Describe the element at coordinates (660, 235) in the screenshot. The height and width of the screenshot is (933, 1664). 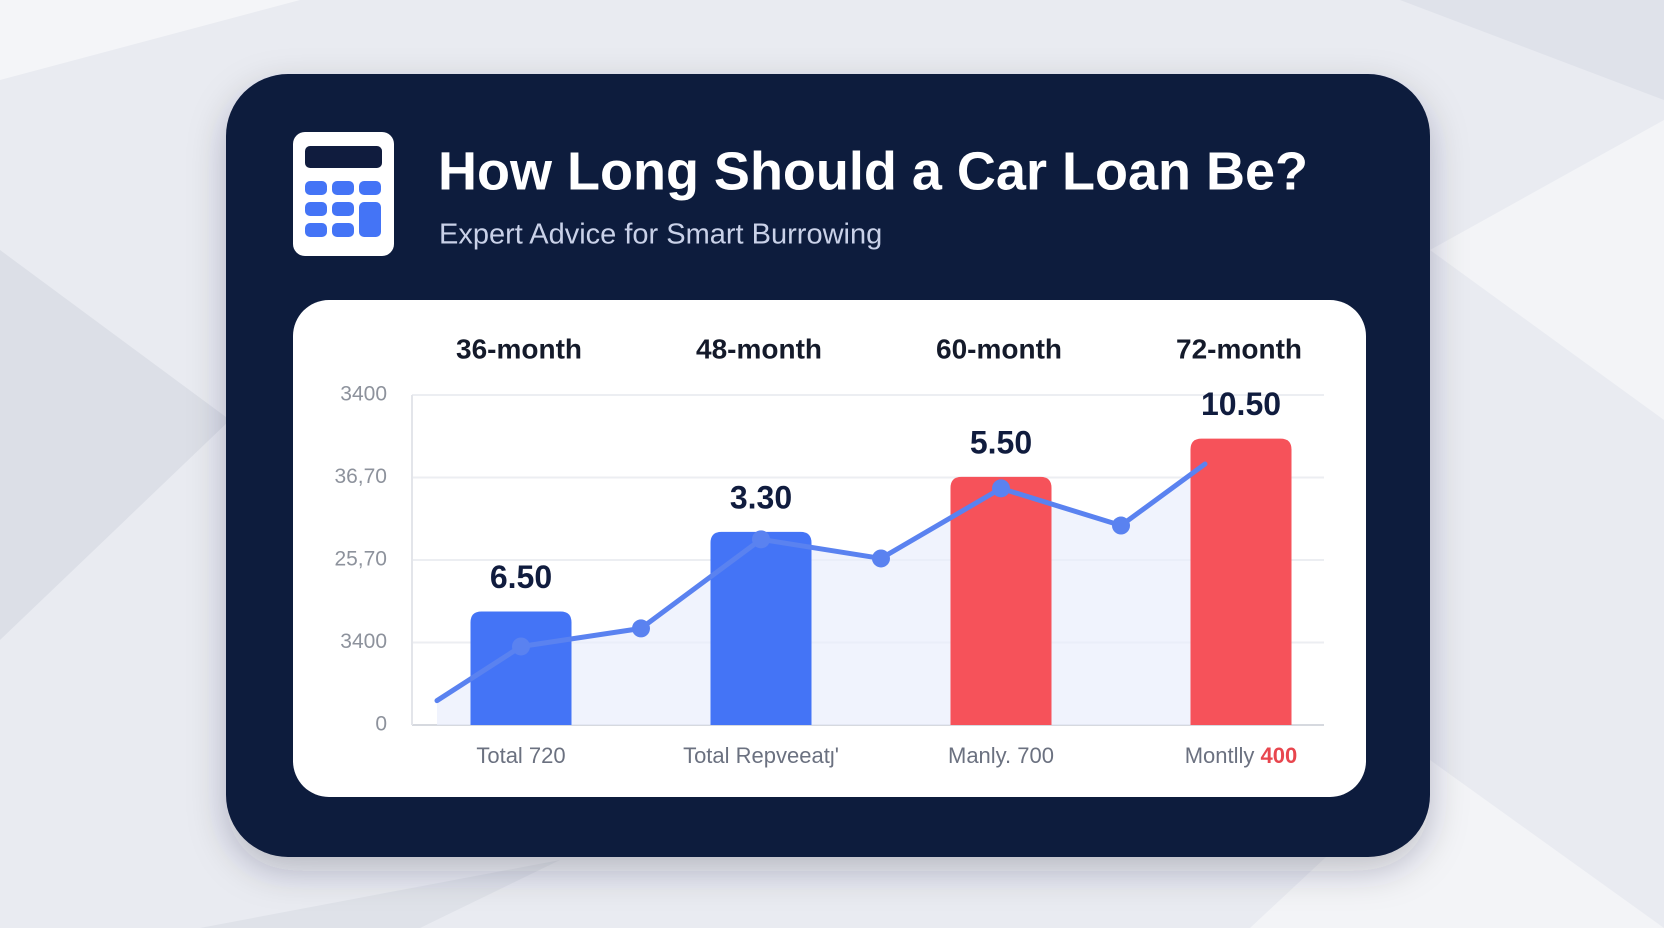
I see `subtitle: Expert Advice for Smart Burrowing` at that location.